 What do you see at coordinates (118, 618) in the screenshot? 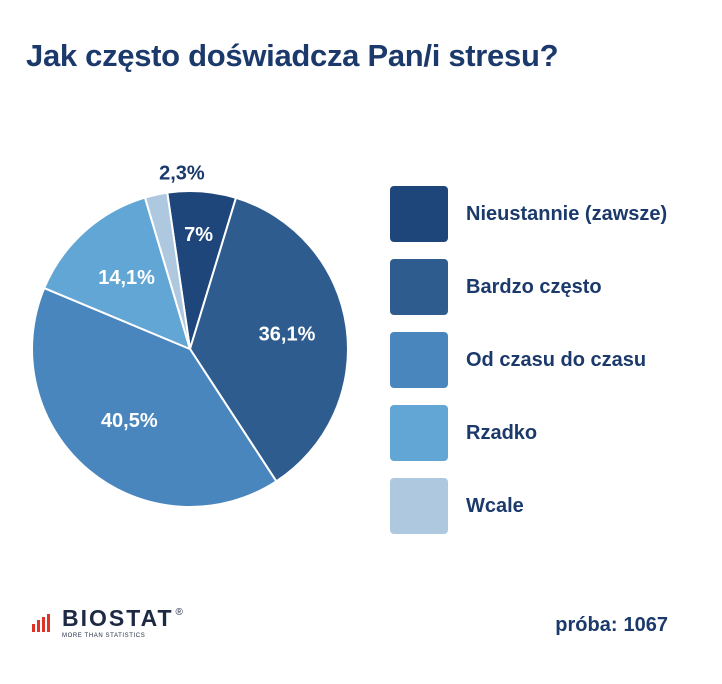
I see `logo-text: BIOSTAT` at bounding box center [118, 618].